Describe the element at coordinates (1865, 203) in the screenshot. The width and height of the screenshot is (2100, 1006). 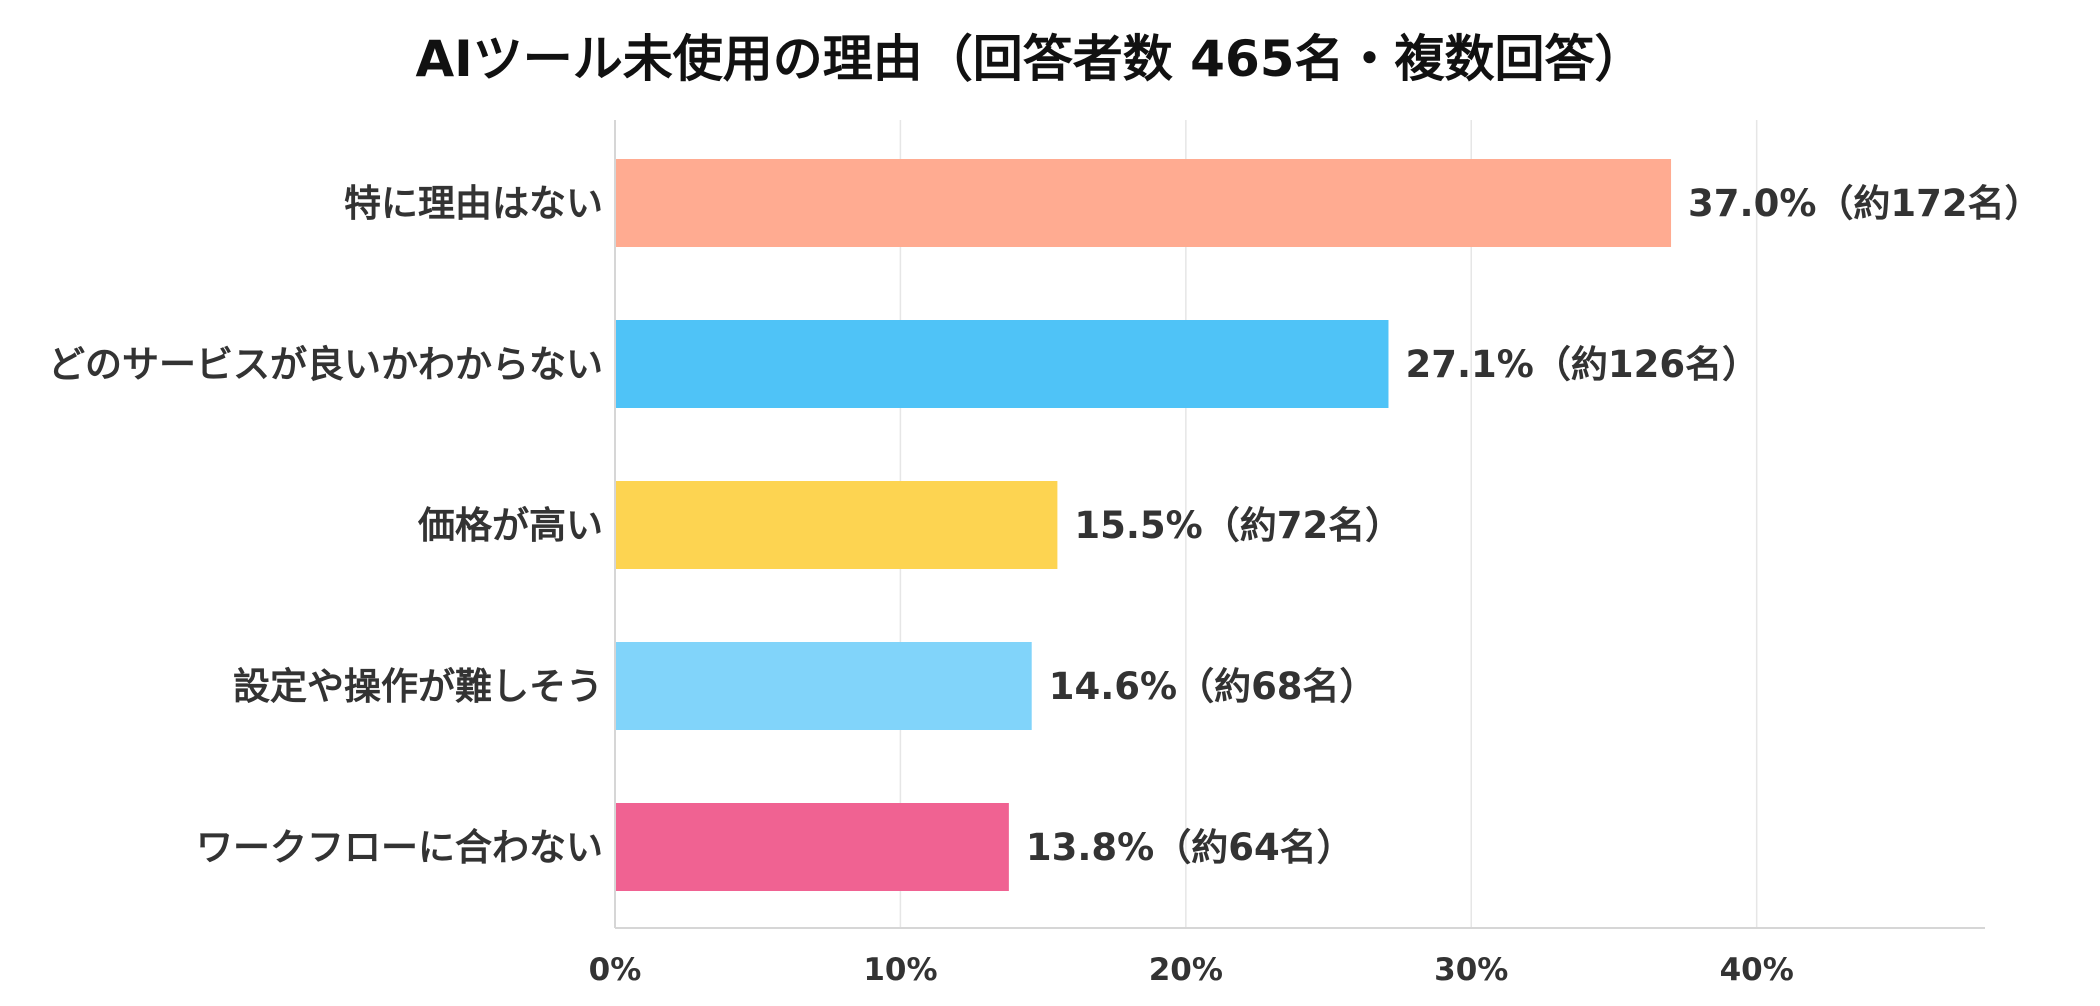
I see `data-label: 37.0%（約172名）` at that location.